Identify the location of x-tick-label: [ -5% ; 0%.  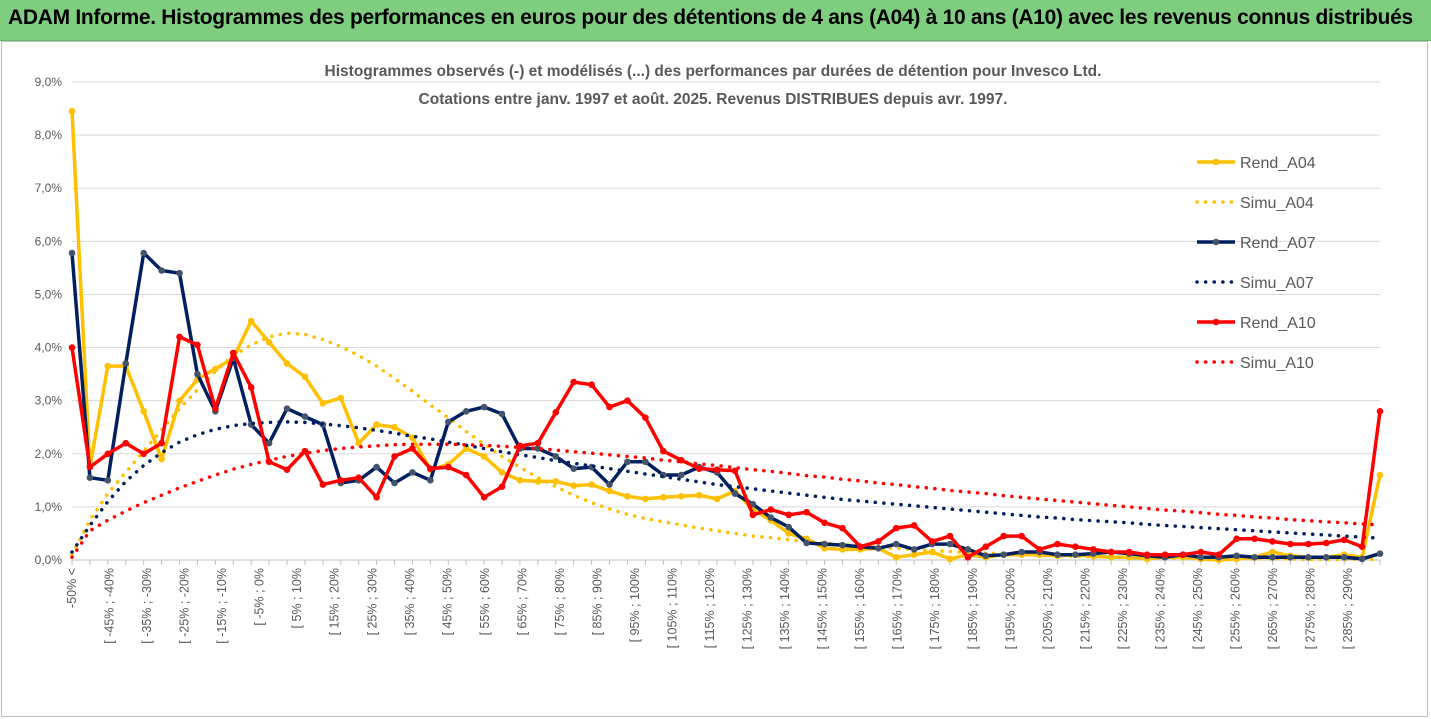
(260, 597).